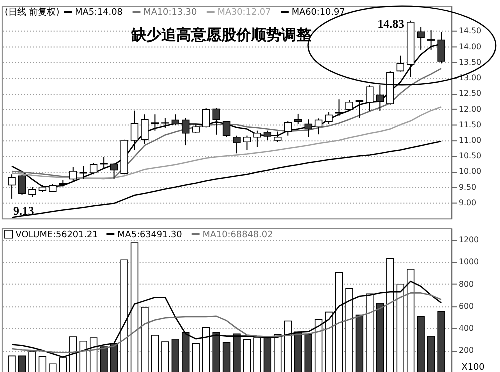 The height and width of the screenshot is (372, 500). I want to click on y-tick-label: 1000, so click(469, 262).